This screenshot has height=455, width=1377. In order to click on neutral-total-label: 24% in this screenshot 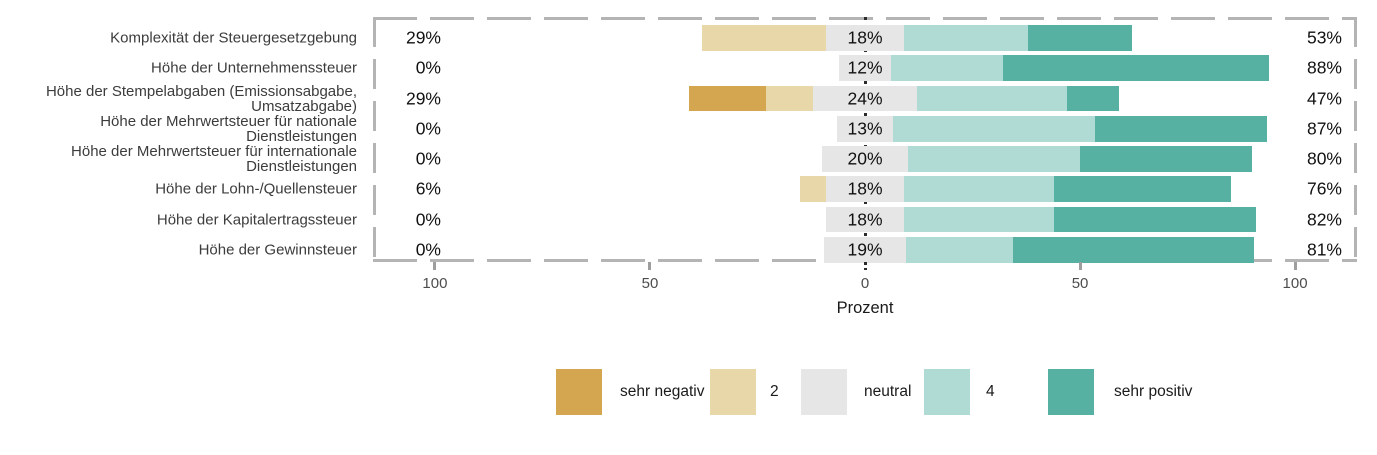, I will do `click(865, 98)`.